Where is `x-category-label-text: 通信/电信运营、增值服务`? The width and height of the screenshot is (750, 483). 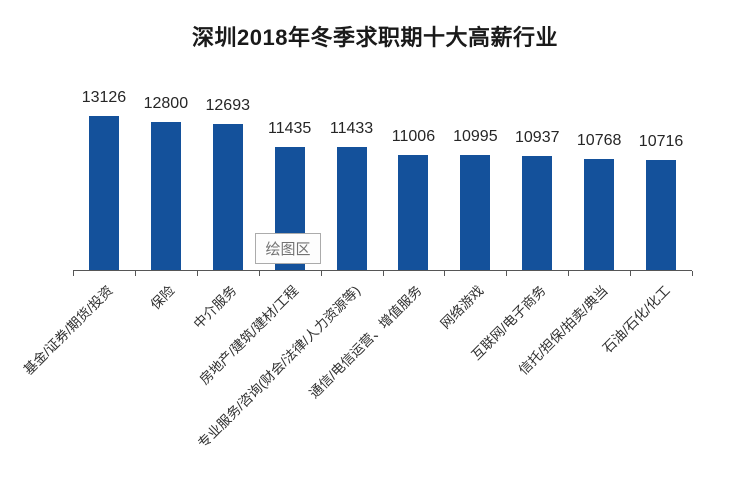 x-category-label-text: 通信/电信运营、增值服务 is located at coordinates (365, 342).